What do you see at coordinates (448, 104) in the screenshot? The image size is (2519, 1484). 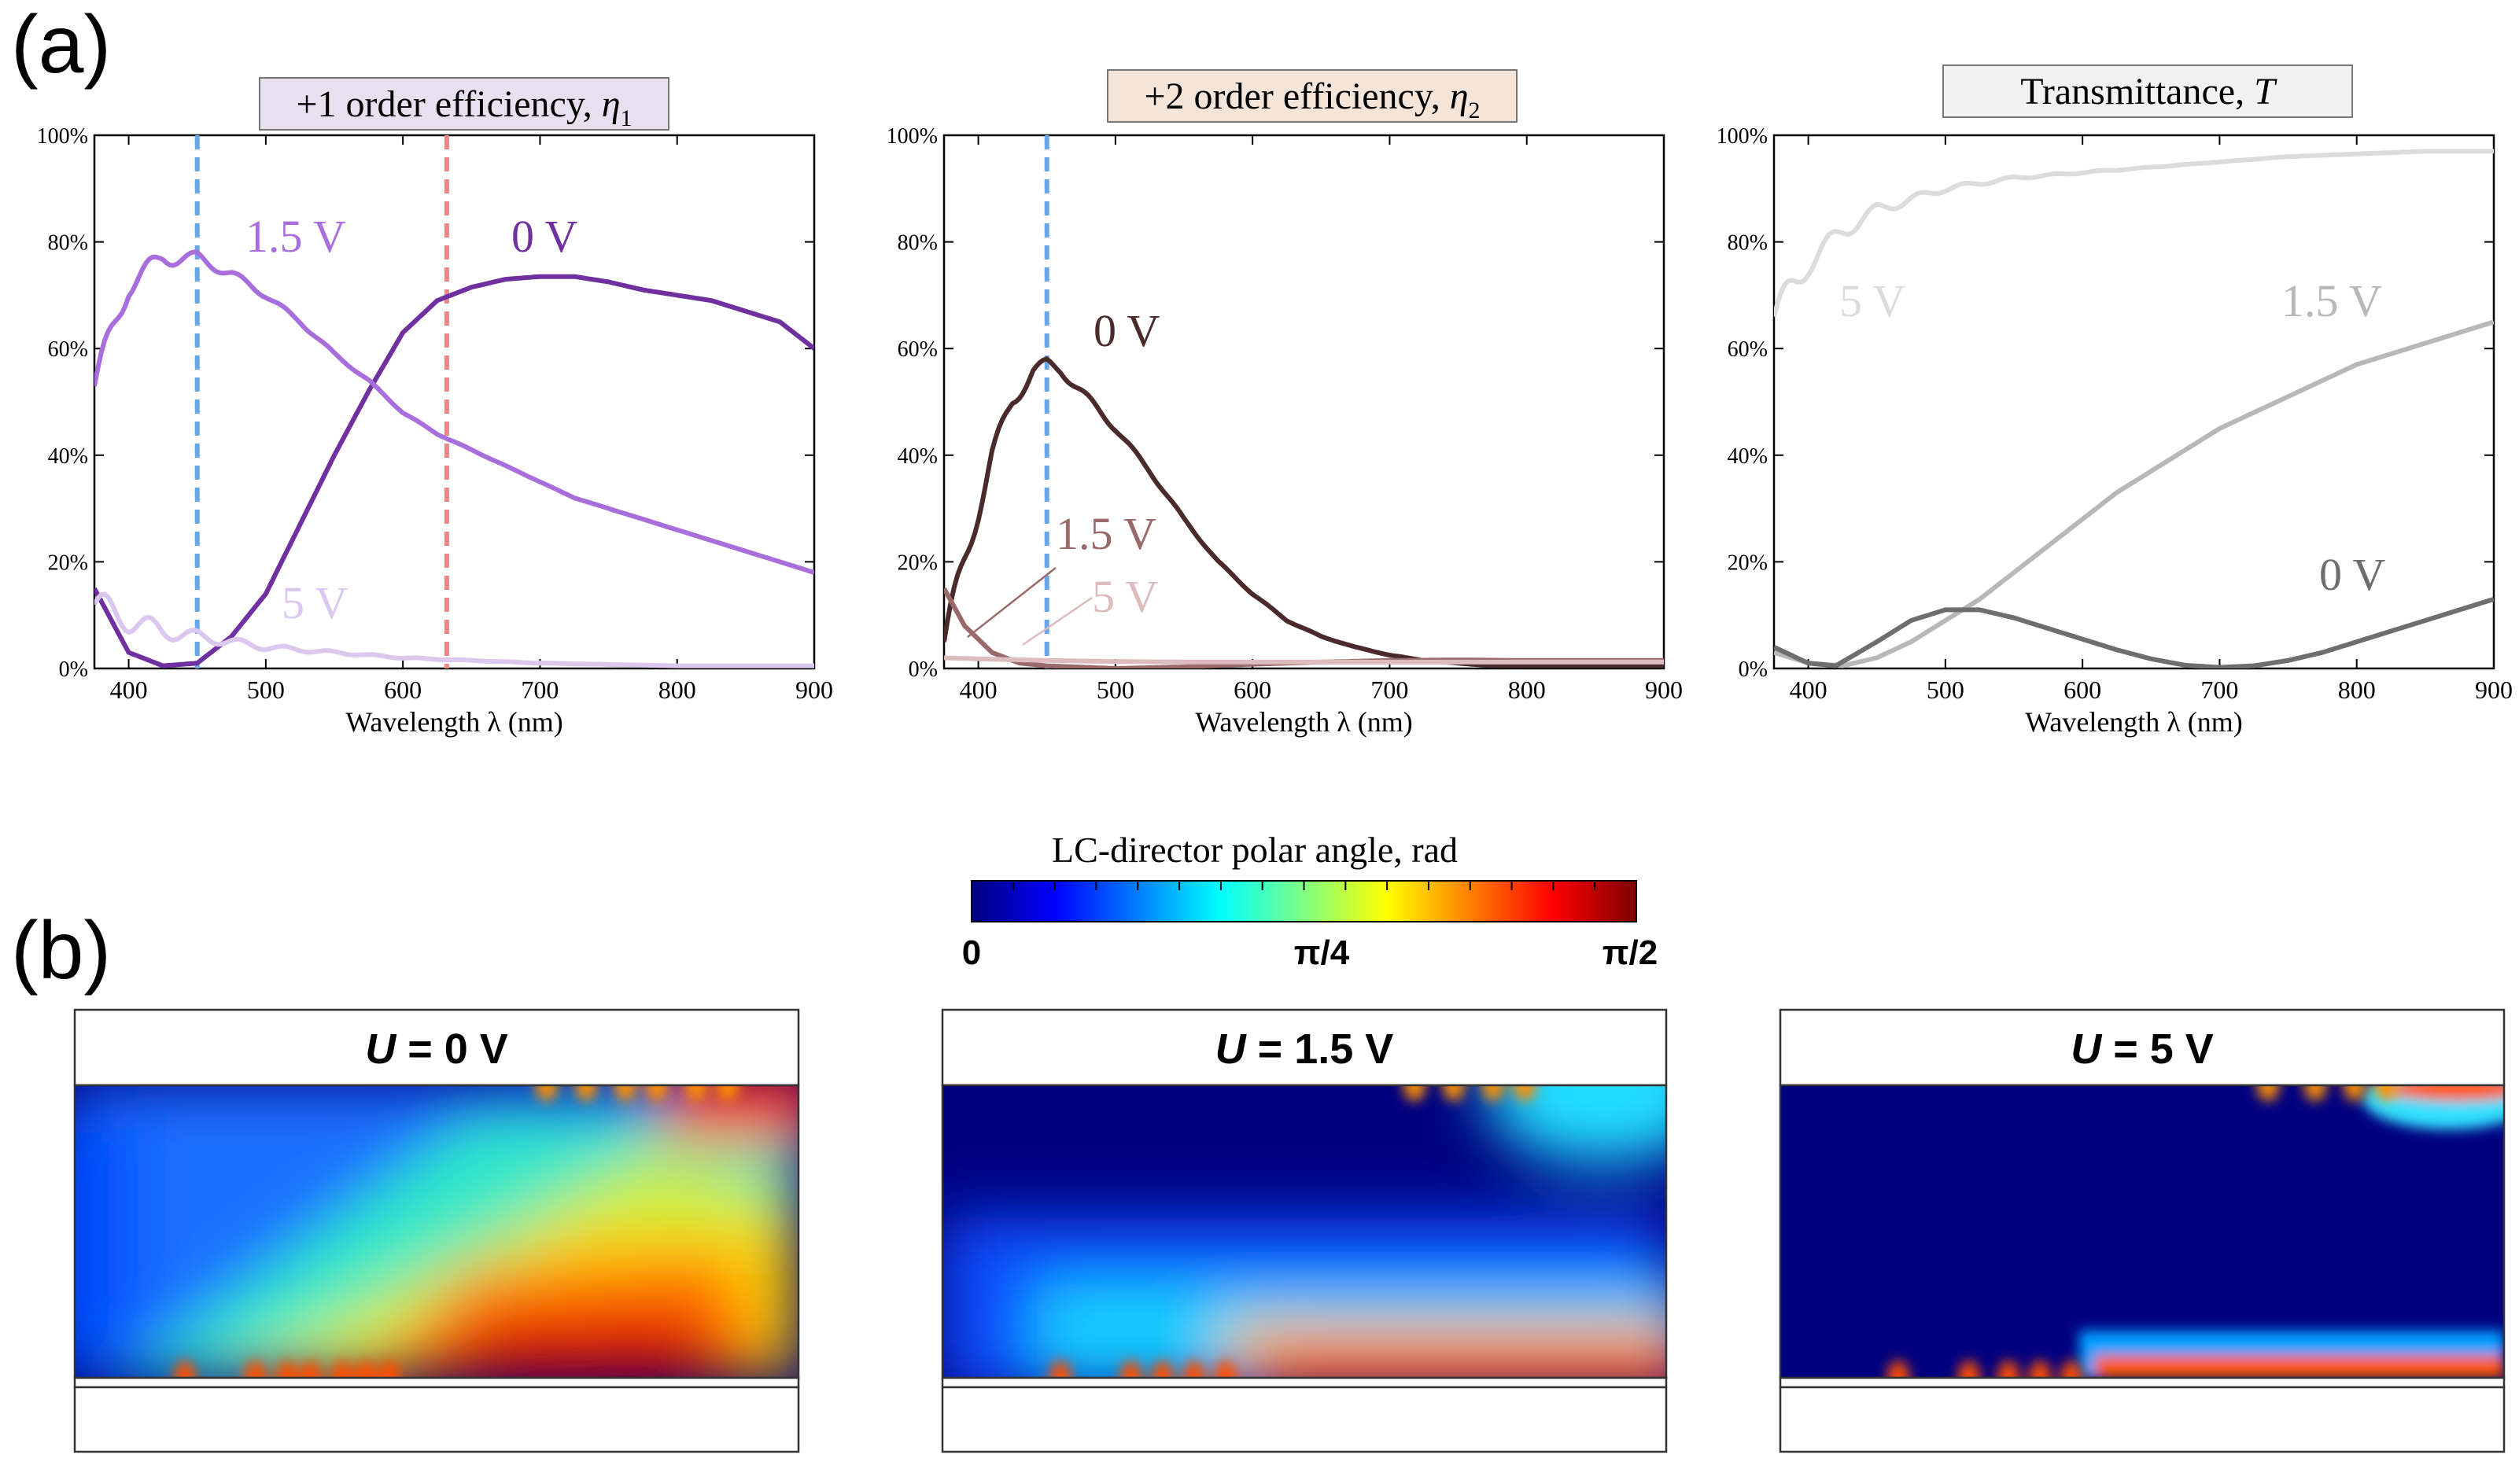 I see `chart-title-text: +1 order efficiency,` at bounding box center [448, 104].